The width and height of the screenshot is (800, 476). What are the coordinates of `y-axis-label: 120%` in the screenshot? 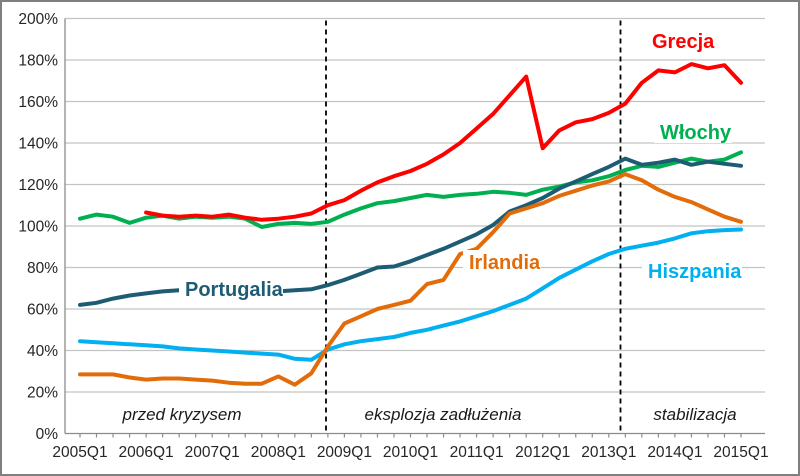 It's located at (38, 185).